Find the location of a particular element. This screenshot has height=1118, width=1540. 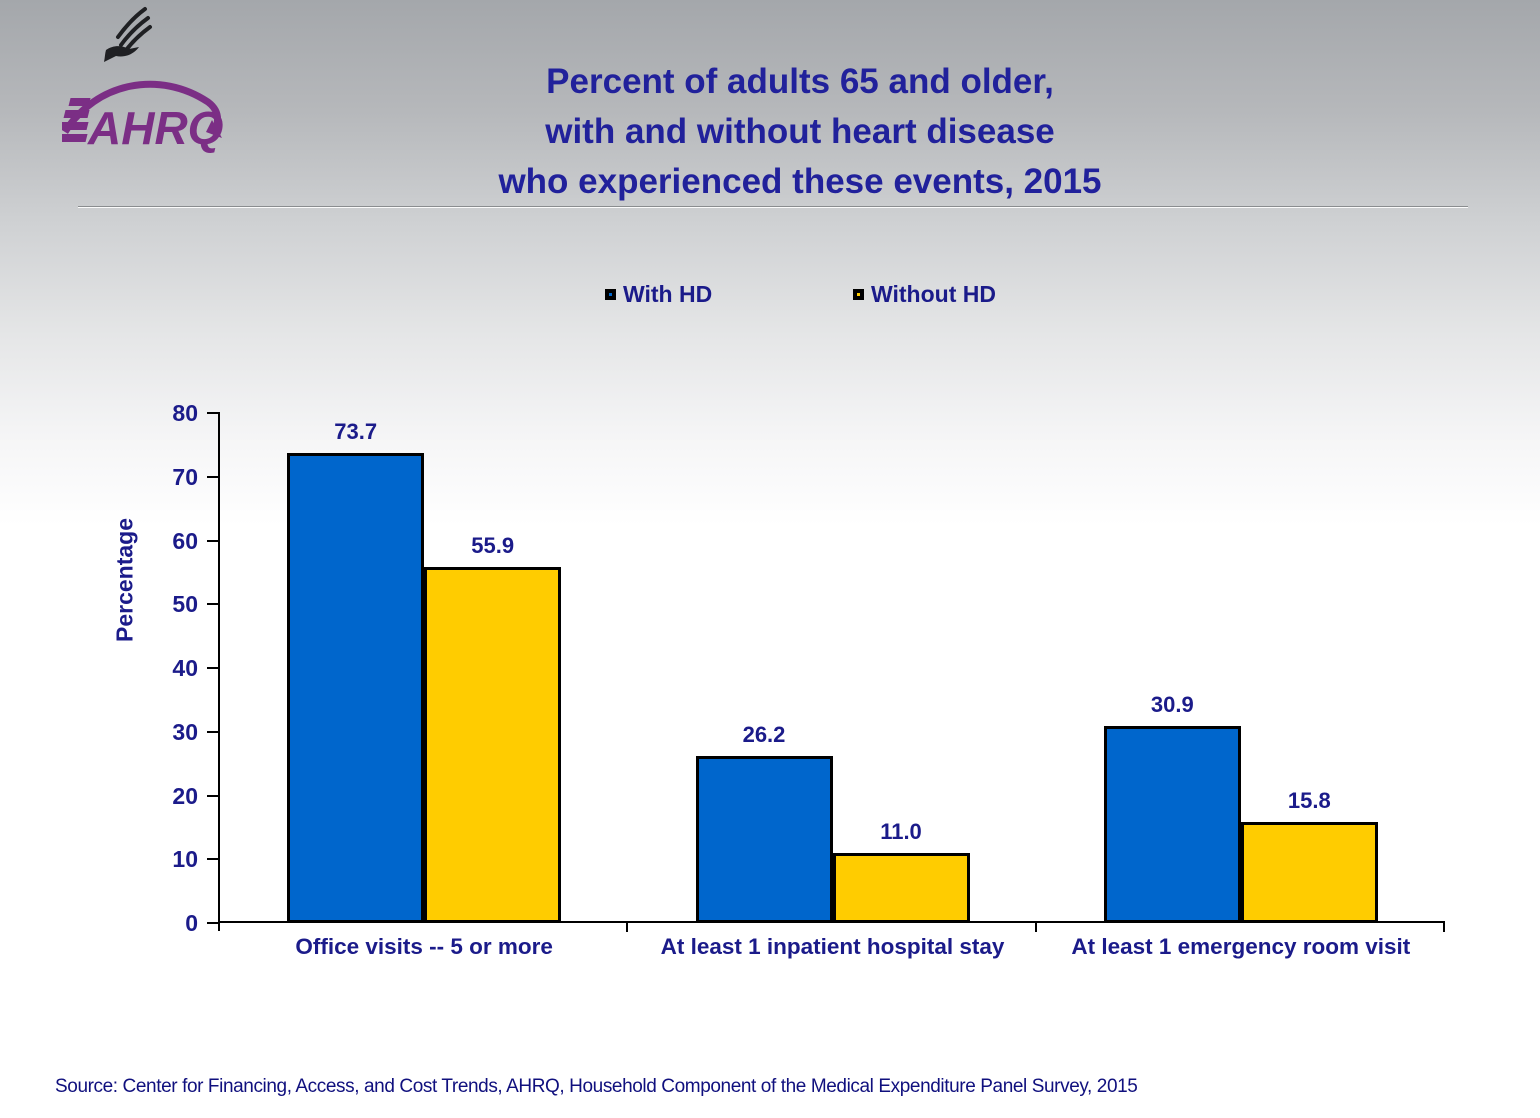

title-divider is located at coordinates (773, 207).